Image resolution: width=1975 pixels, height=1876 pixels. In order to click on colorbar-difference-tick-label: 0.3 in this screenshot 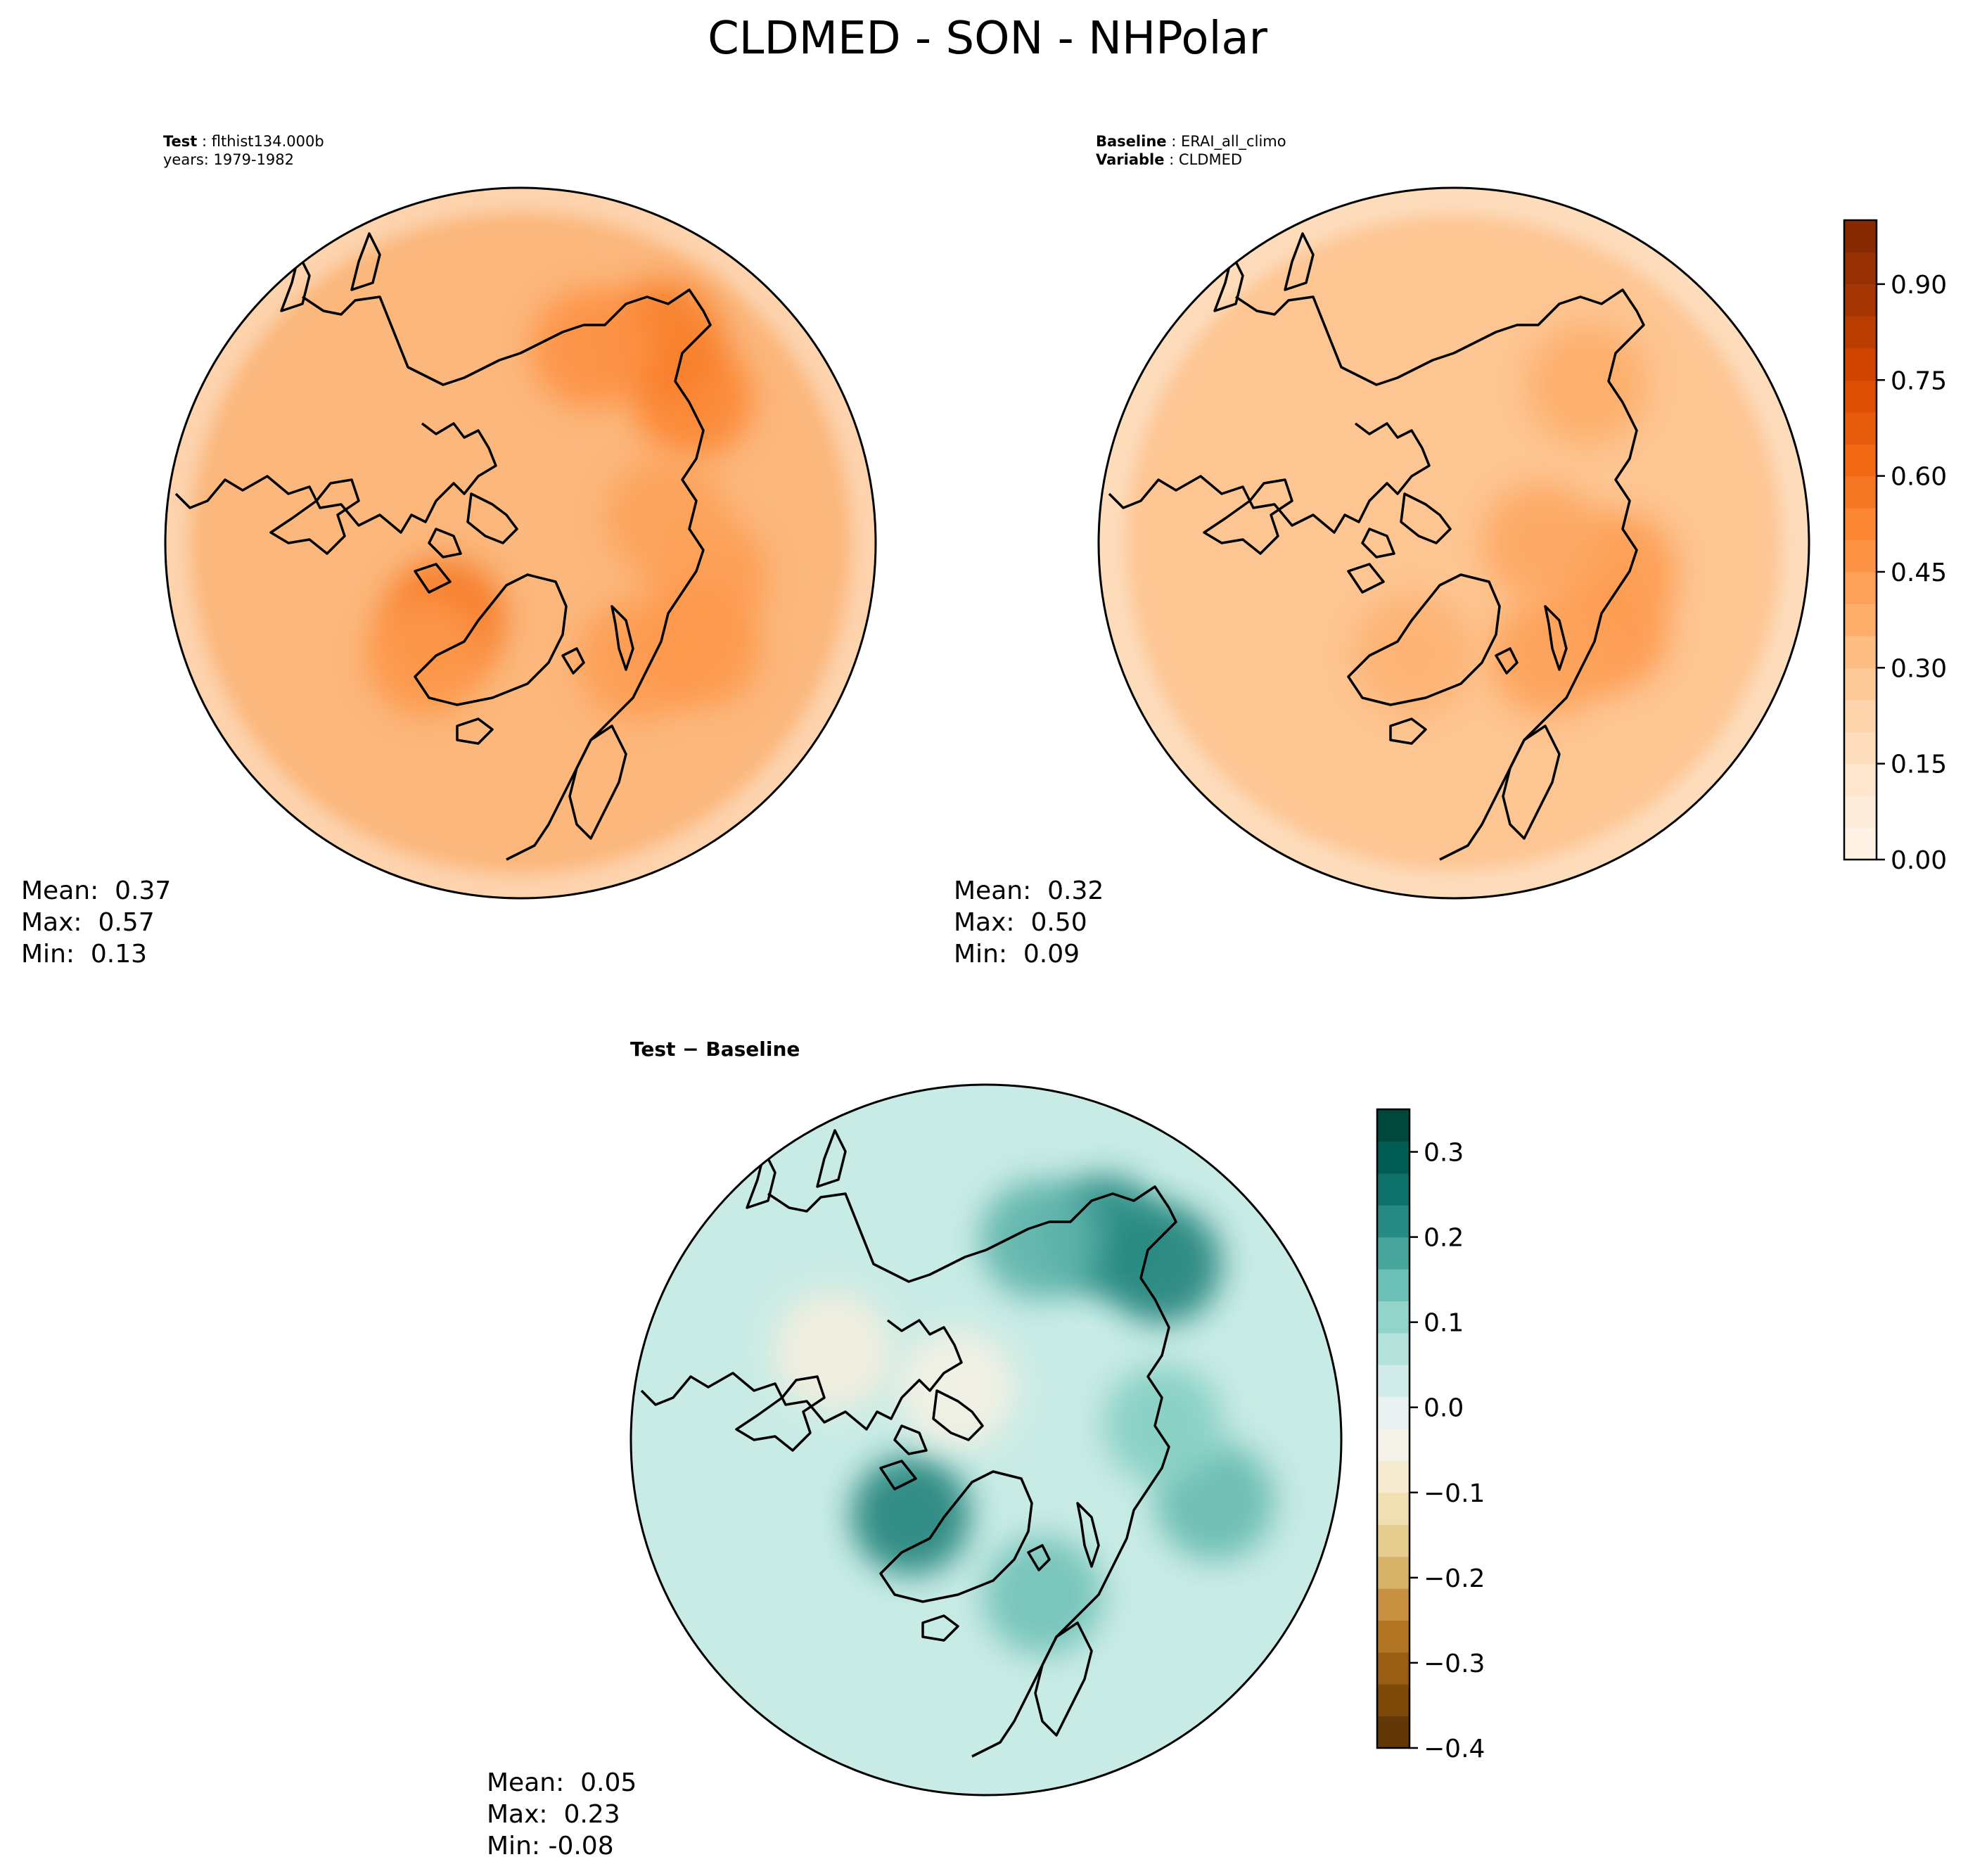, I will do `click(1444, 1153)`.